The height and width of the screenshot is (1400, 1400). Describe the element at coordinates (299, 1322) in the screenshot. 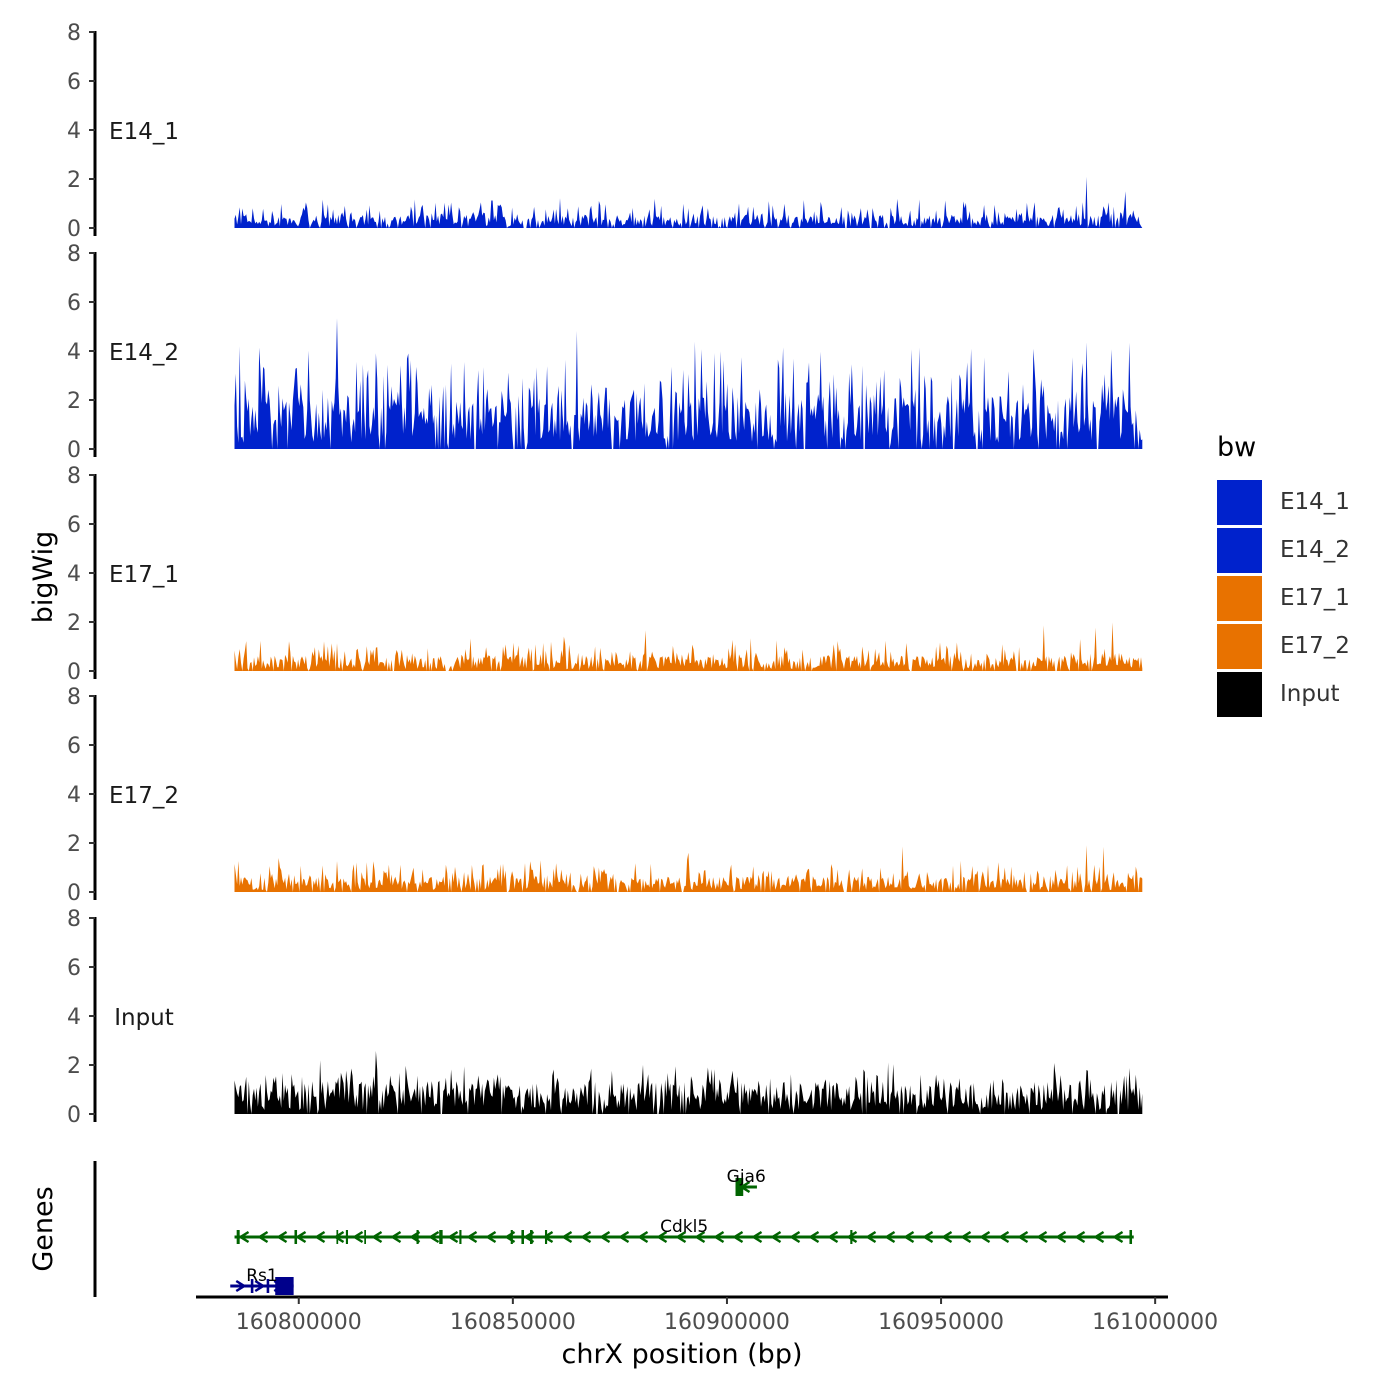

I see `x-tick-label: 160800000` at that location.